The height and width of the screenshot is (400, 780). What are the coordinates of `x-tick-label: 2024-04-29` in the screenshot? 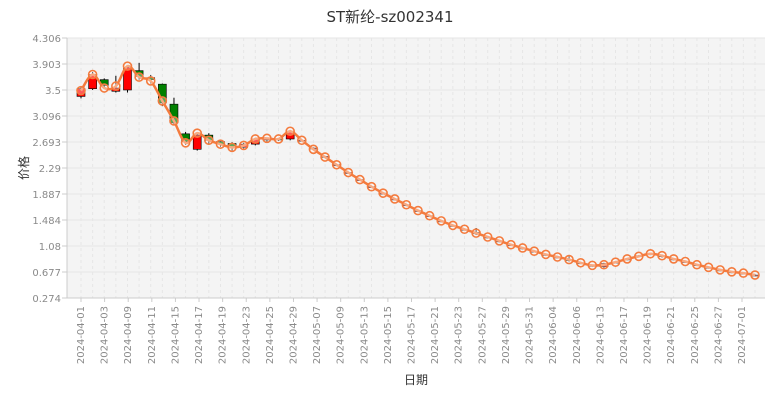 It's located at (293, 335).